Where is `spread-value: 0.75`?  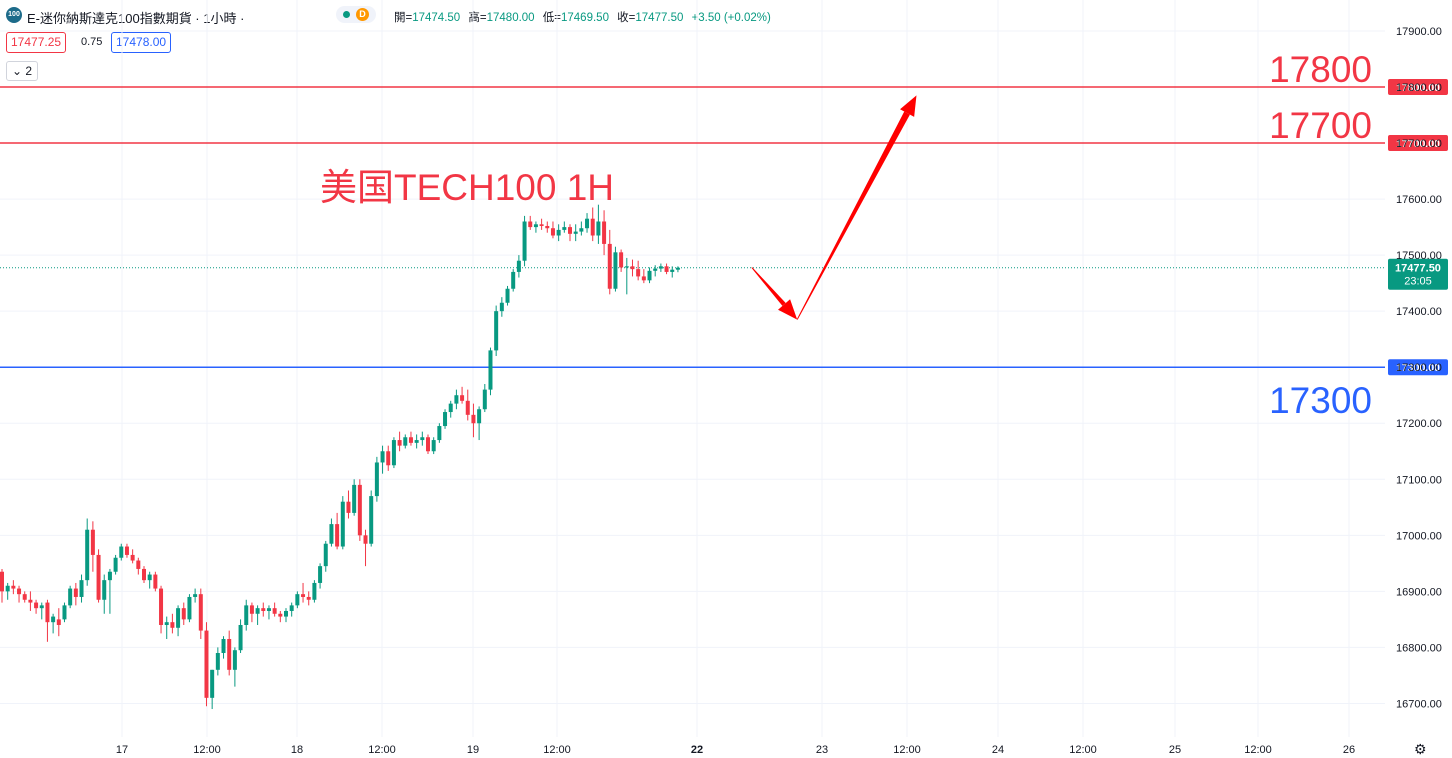 spread-value: 0.75 is located at coordinates (92, 42).